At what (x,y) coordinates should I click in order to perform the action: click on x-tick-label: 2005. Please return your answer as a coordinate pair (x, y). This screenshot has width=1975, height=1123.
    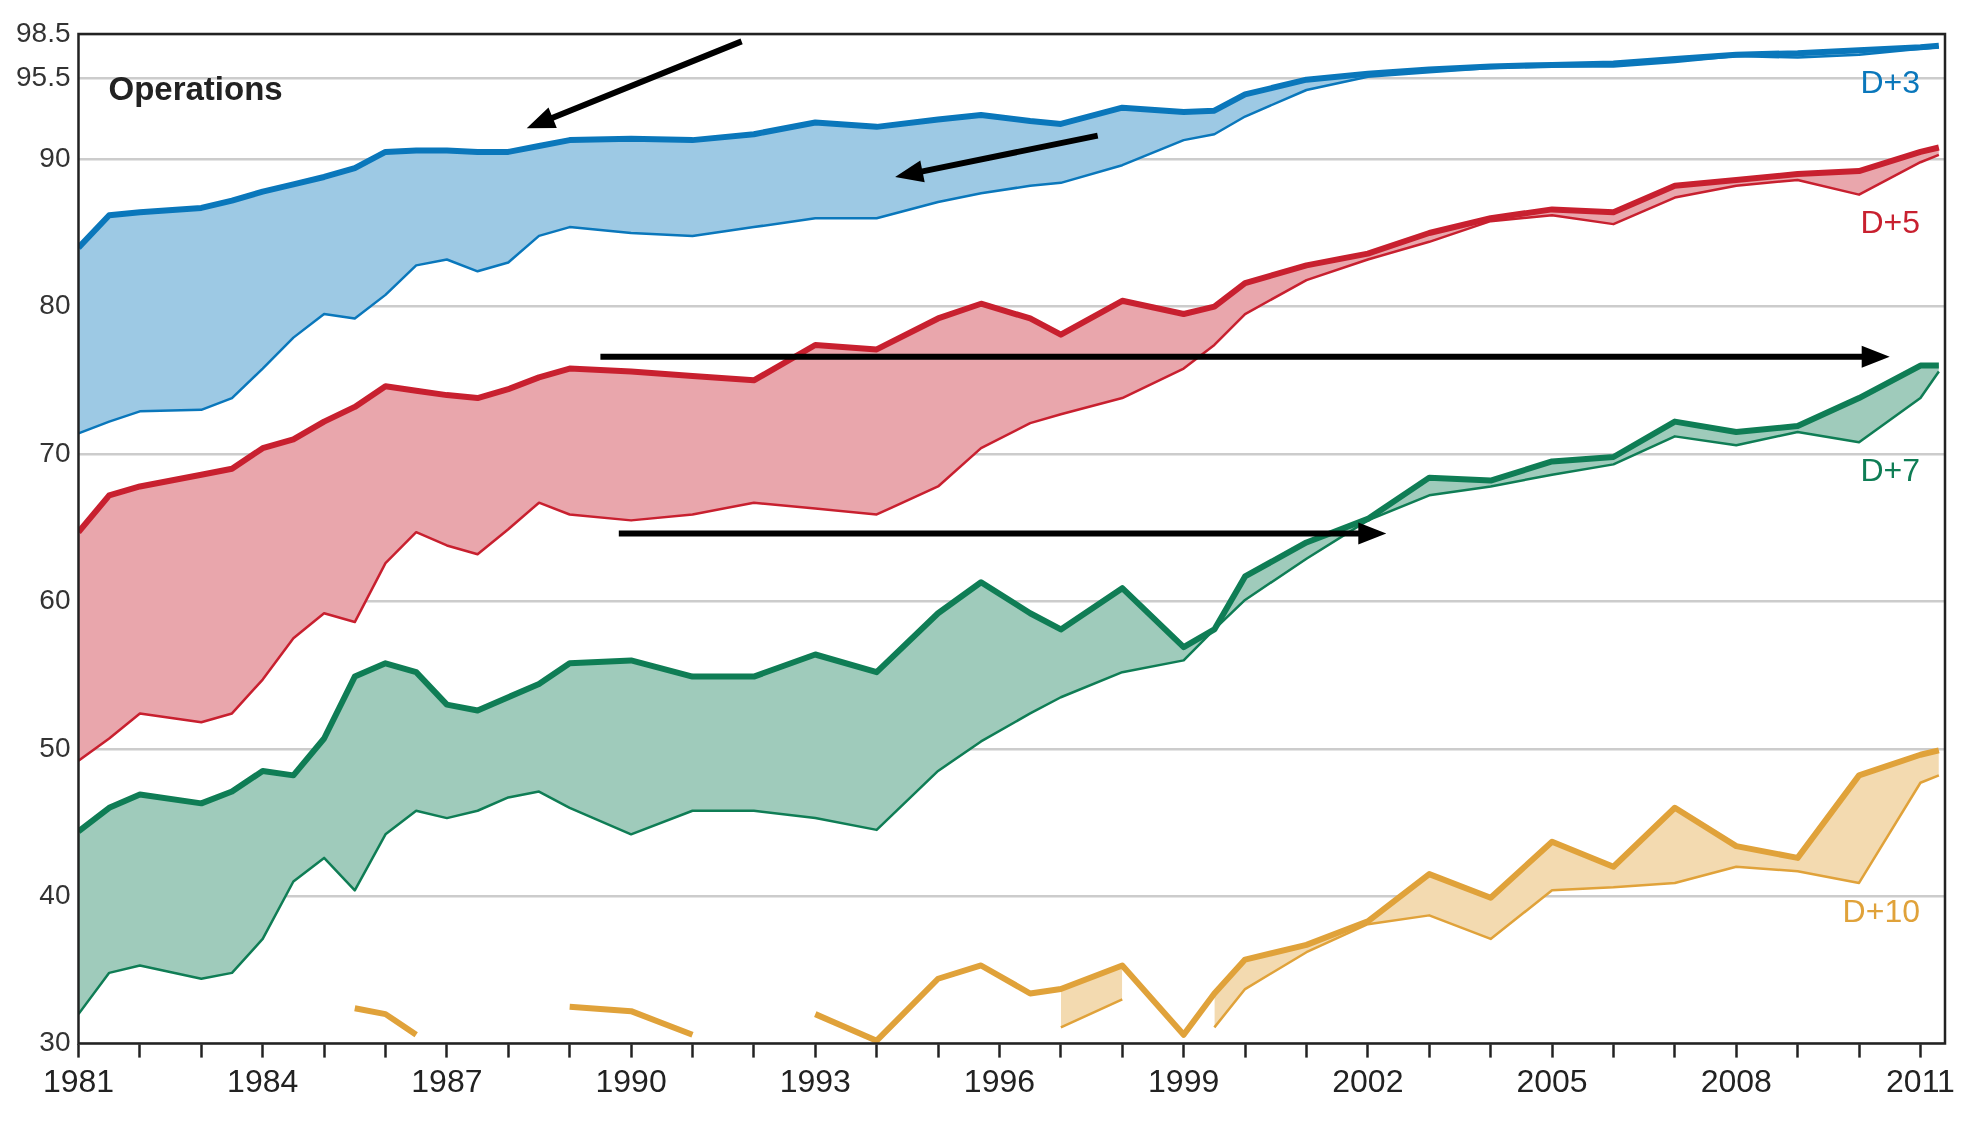
    Looking at the image, I should click on (1552, 1080).